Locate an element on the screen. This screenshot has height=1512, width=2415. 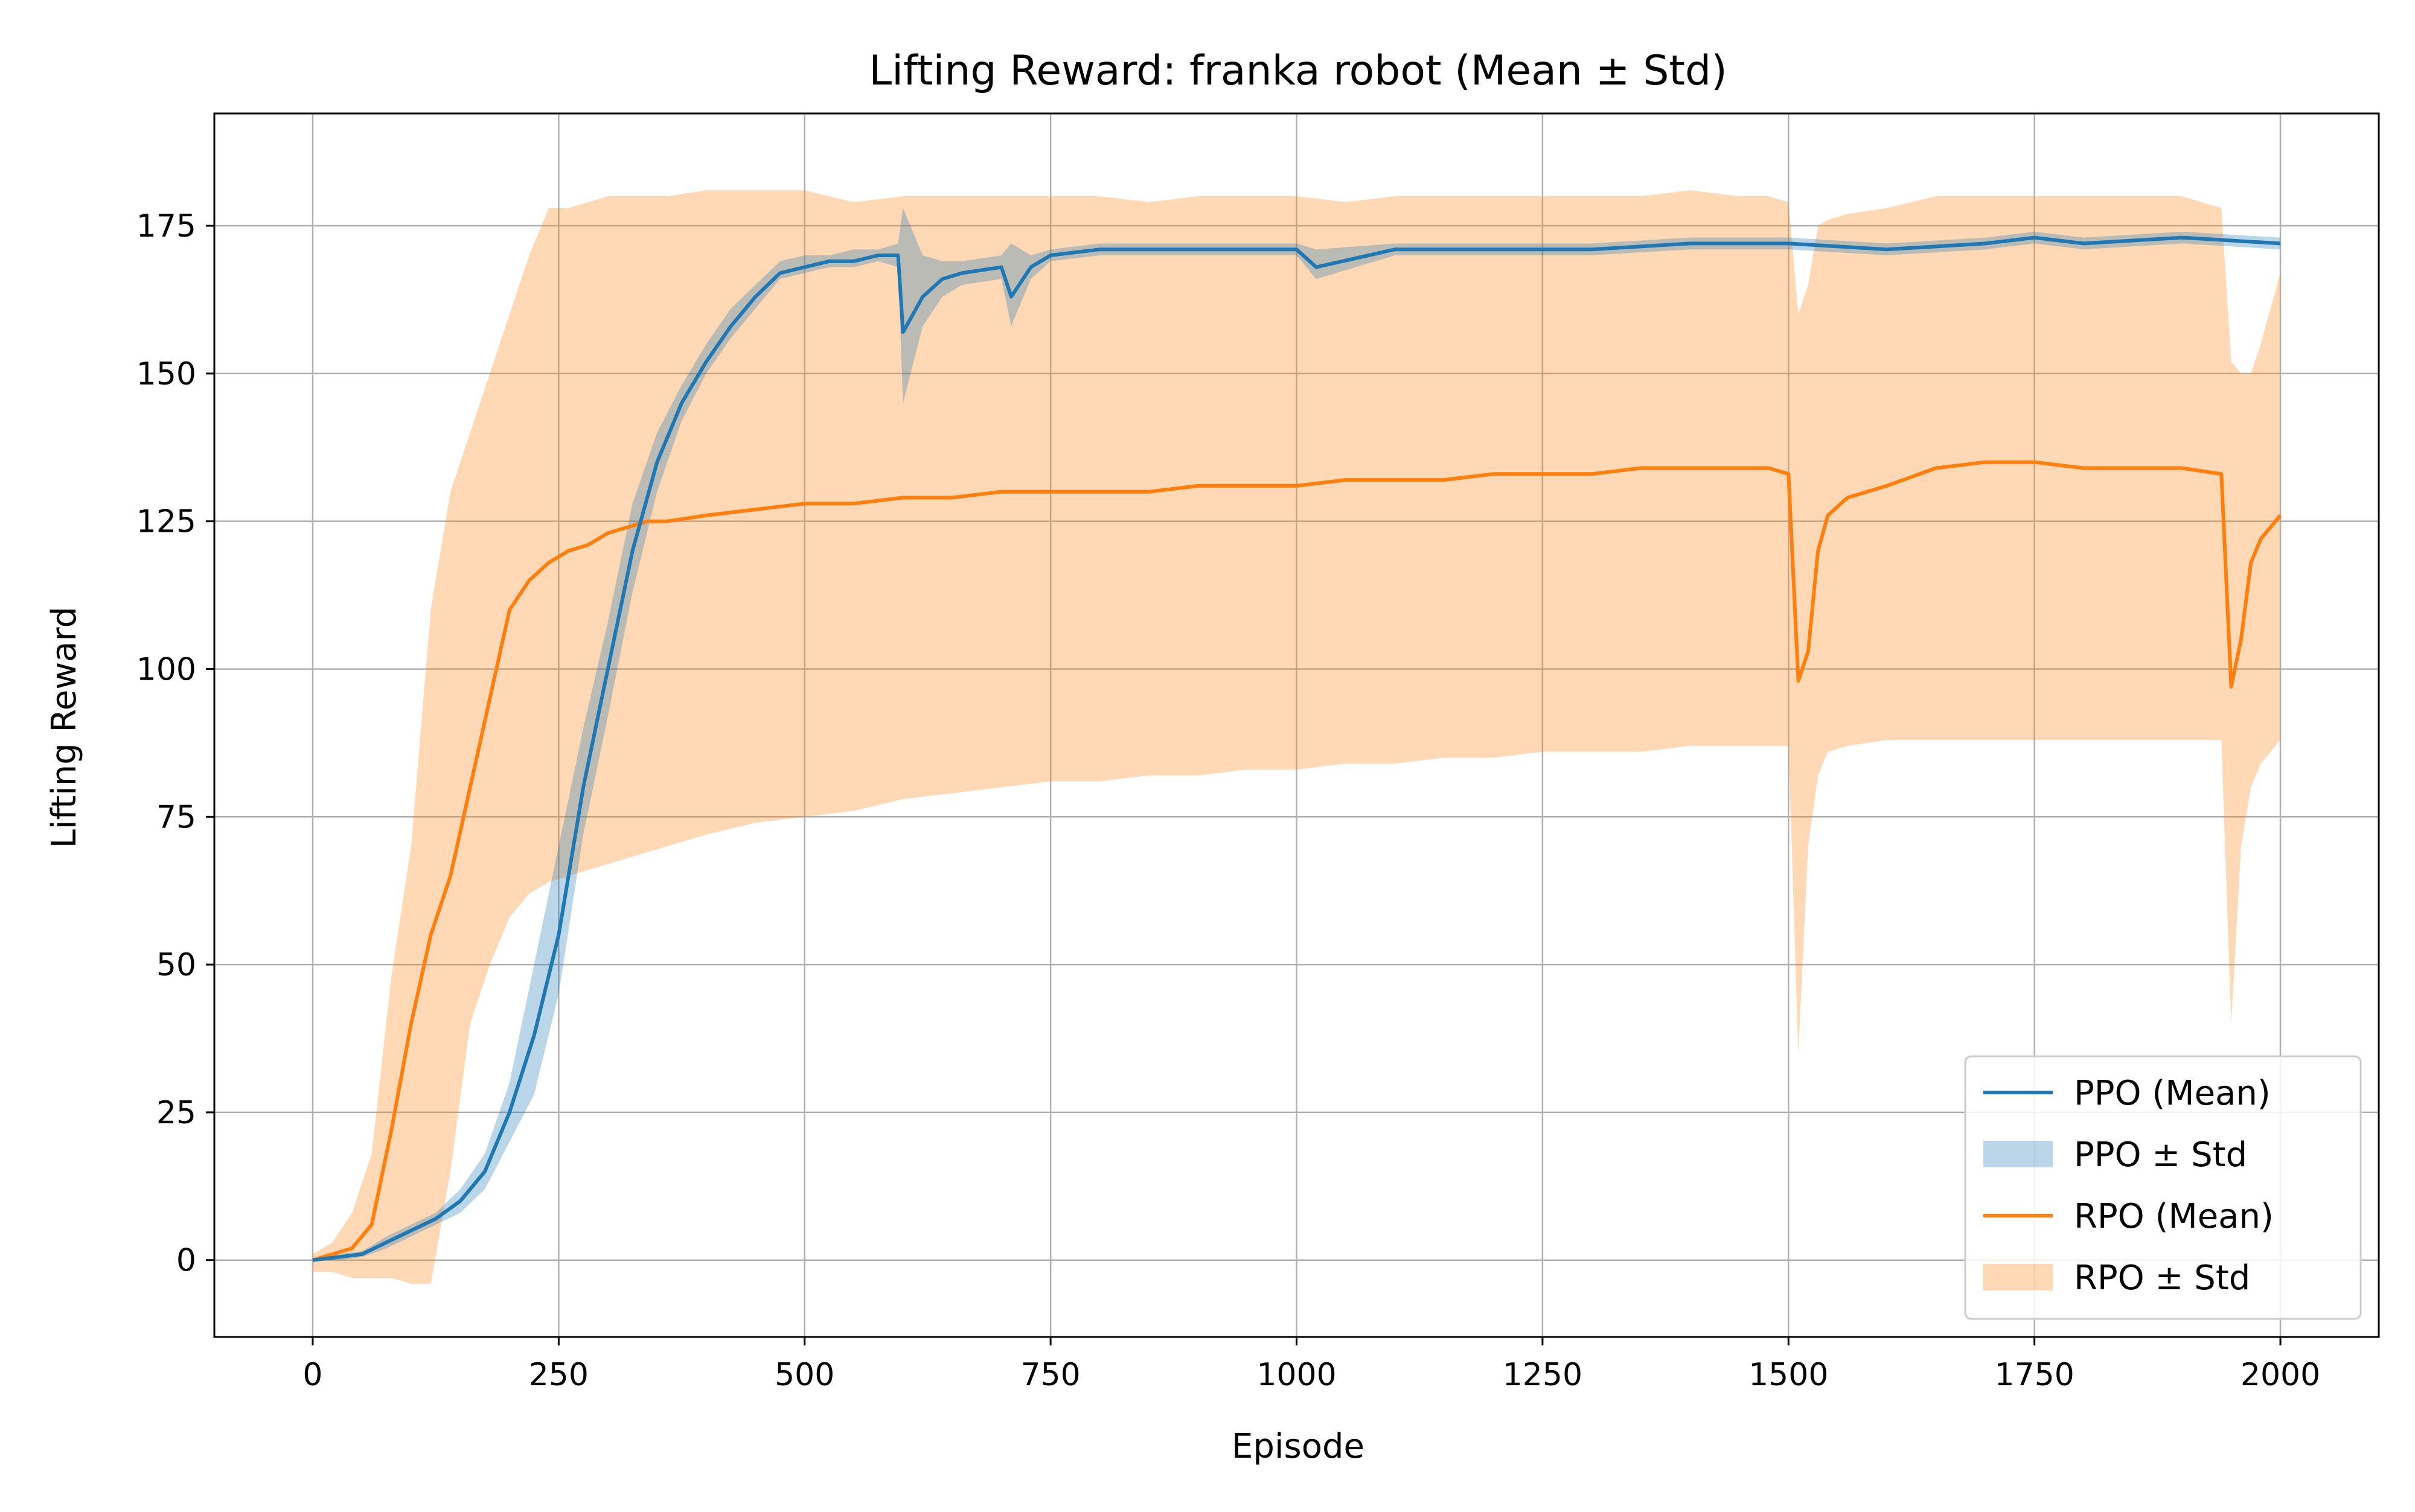
y-tick-label: 25 is located at coordinates (176, 1113).